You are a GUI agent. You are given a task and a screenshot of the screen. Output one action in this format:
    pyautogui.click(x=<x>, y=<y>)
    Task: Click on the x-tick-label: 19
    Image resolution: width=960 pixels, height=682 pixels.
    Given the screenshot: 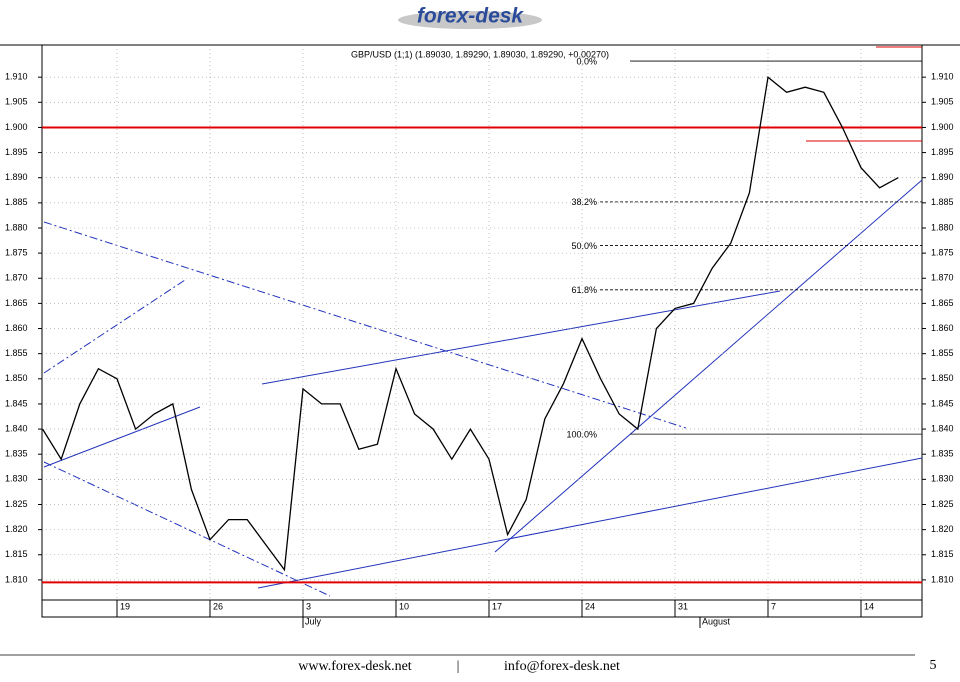 What is the action you would take?
    pyautogui.click(x=125, y=606)
    